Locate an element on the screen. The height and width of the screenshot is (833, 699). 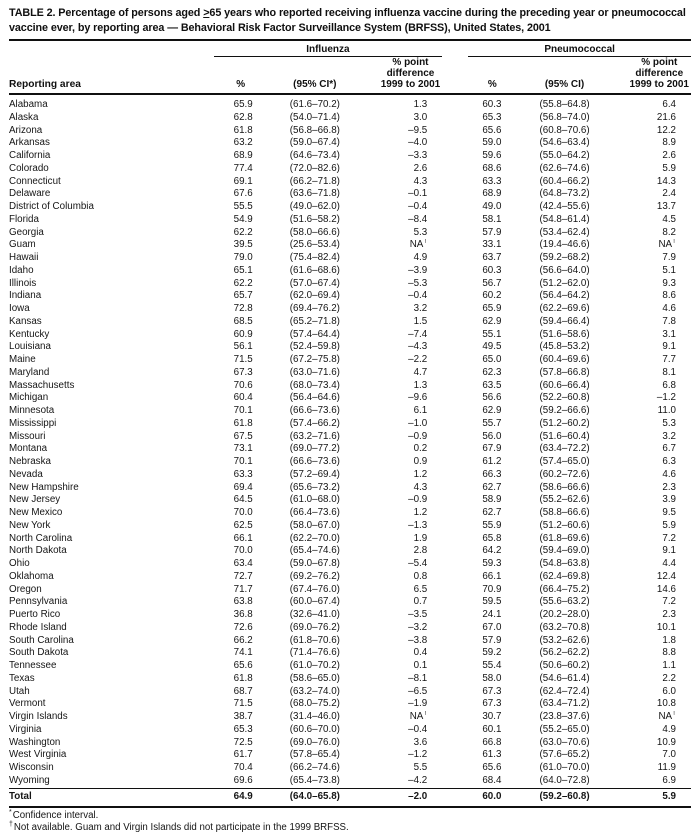
cell-influenza-difference: 4.9 is located at coordinates (420, 257).